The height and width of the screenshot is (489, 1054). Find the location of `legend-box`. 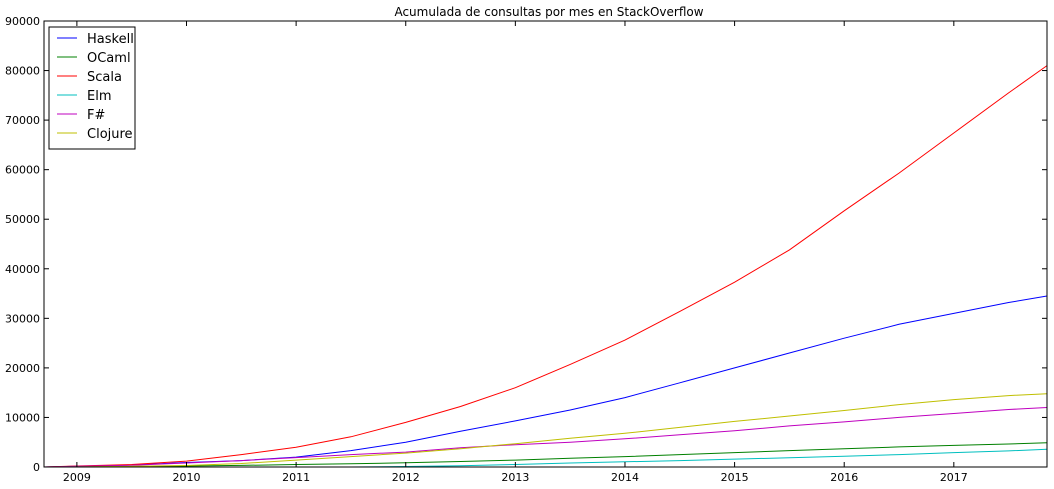

legend-box is located at coordinates (92, 88).